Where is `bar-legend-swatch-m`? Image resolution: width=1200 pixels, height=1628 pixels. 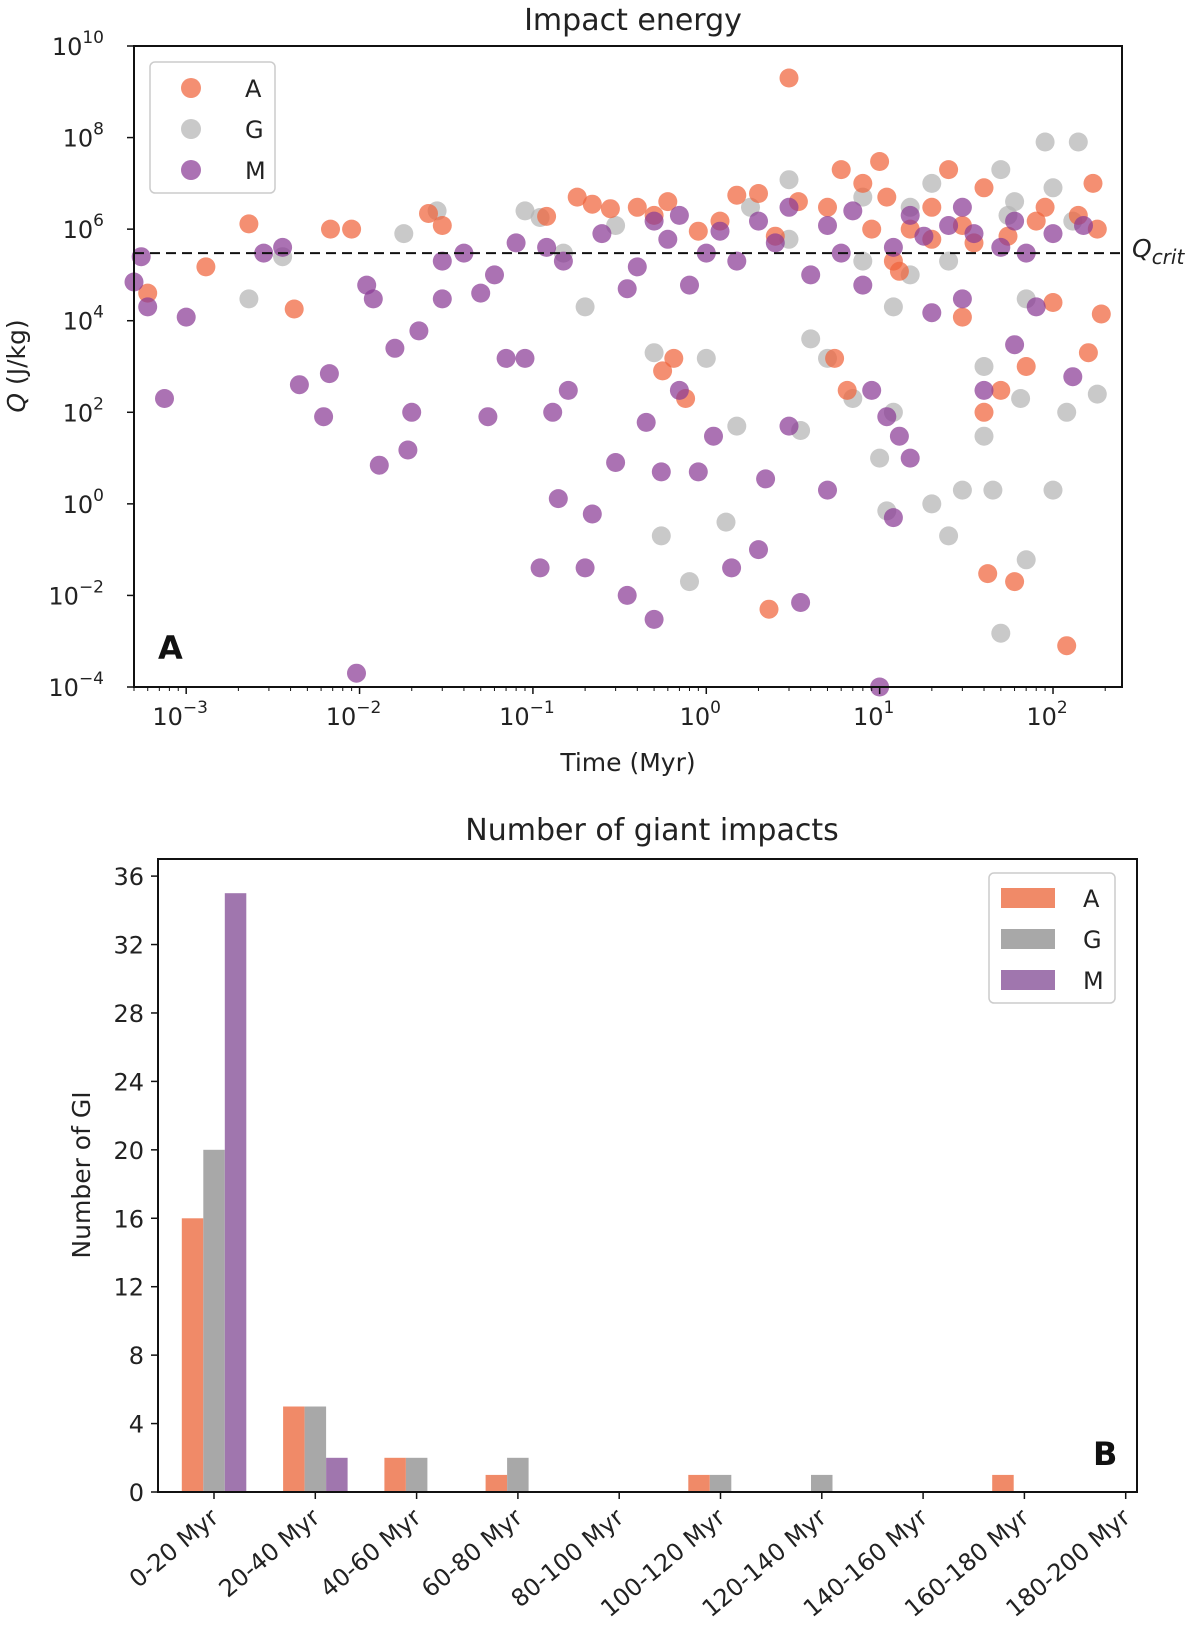
bar-legend-swatch-m is located at coordinates (1028, 980).